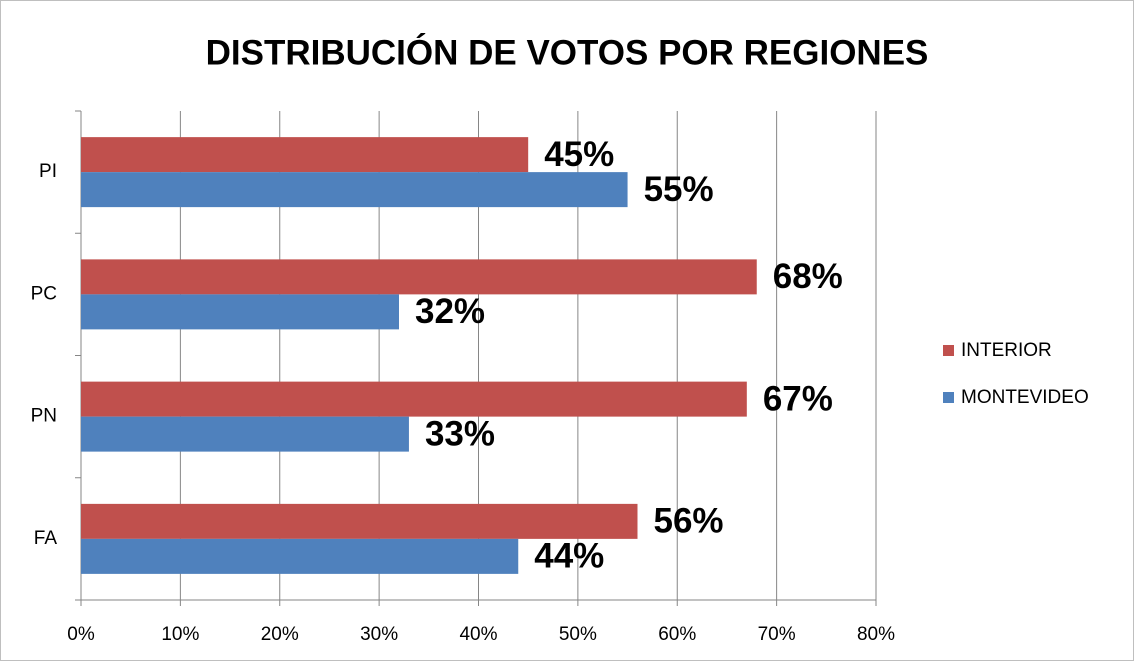 Image resolution: width=1134 pixels, height=661 pixels. What do you see at coordinates (567, 52) in the screenshot?
I see `chart-title: DISTRIBUCIÓN DE VOTOS POR REGIONES` at bounding box center [567, 52].